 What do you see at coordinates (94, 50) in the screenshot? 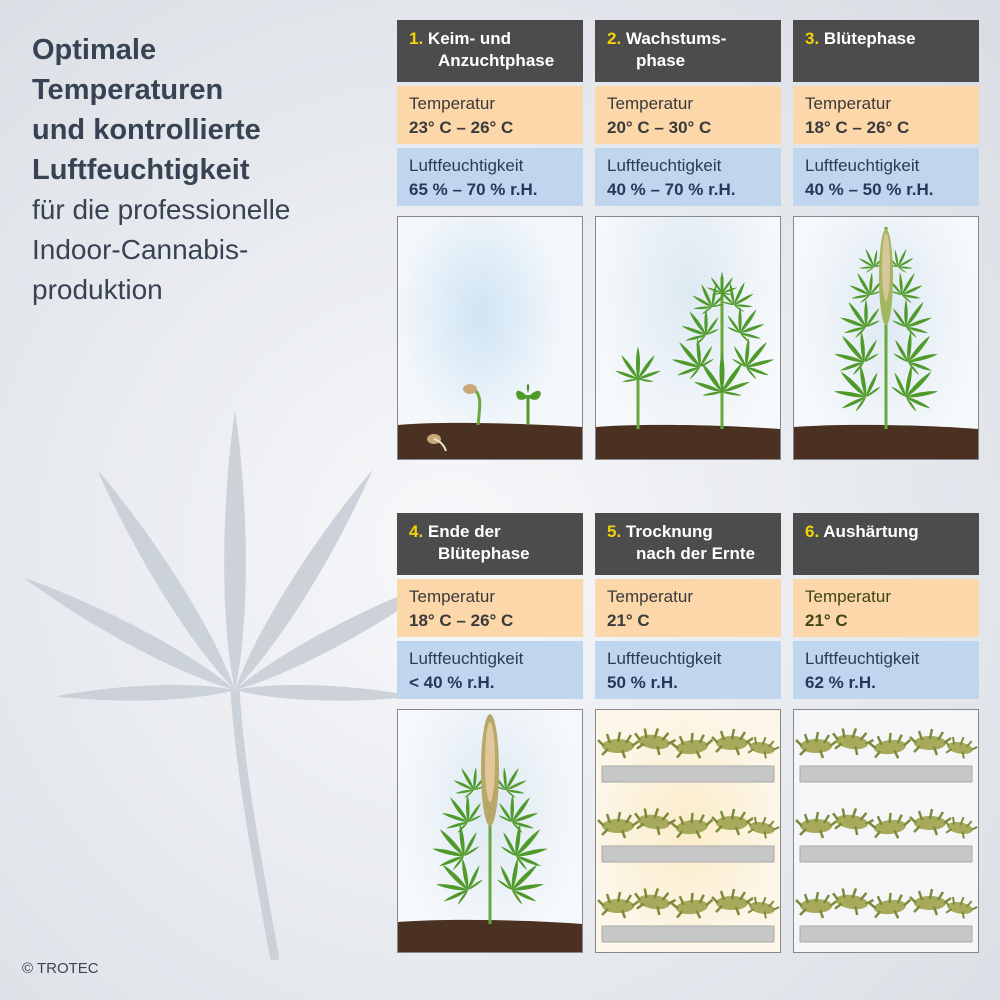
I see `title-line: Optimale` at bounding box center [94, 50].